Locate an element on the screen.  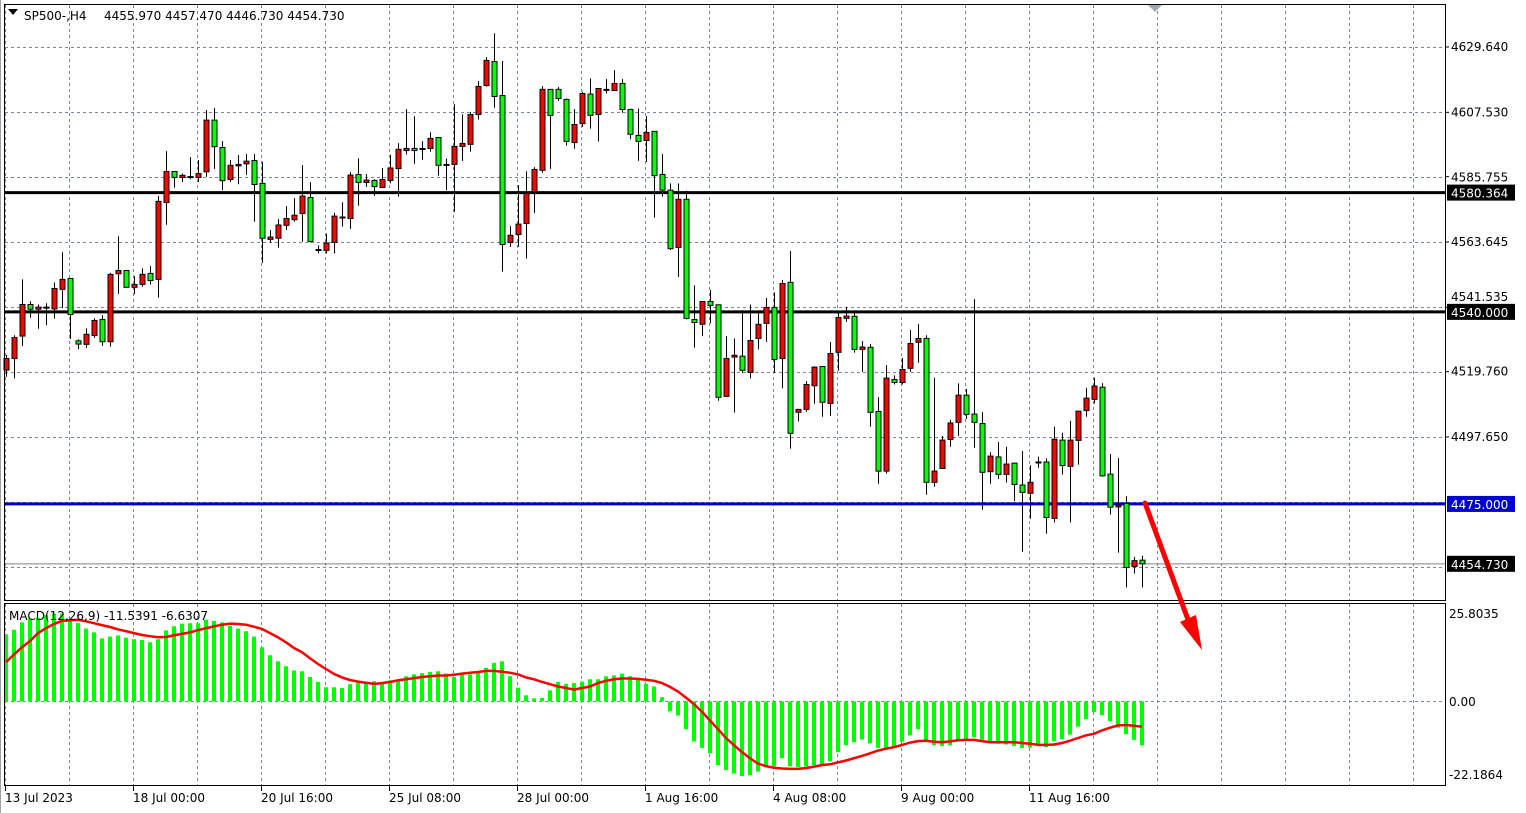
price-axis-label: 4585.755 is located at coordinates (1479, 178).